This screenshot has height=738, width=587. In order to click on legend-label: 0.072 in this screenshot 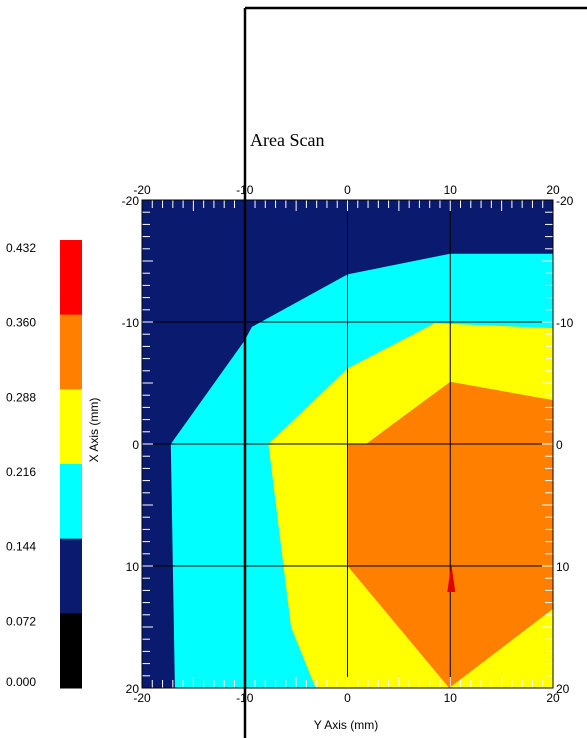, I will do `click(21, 621)`.